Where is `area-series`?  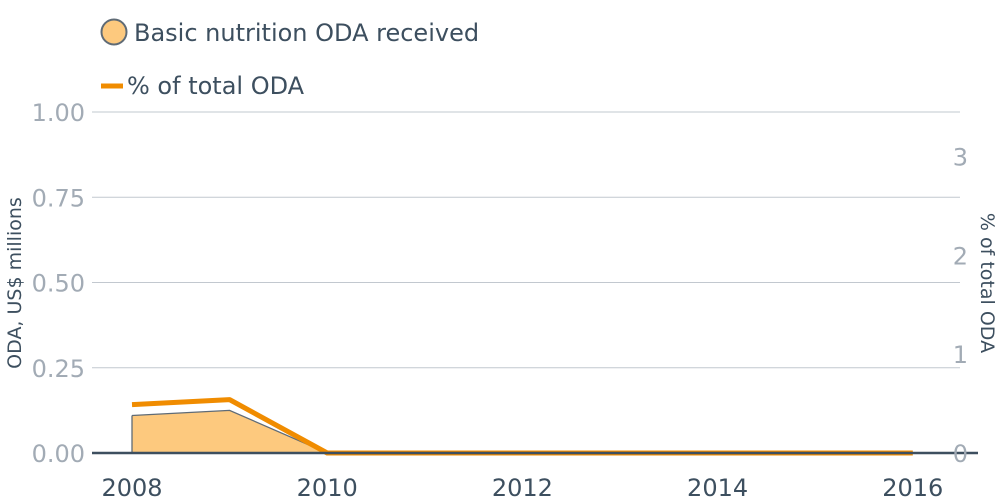 area-series is located at coordinates (522, 431).